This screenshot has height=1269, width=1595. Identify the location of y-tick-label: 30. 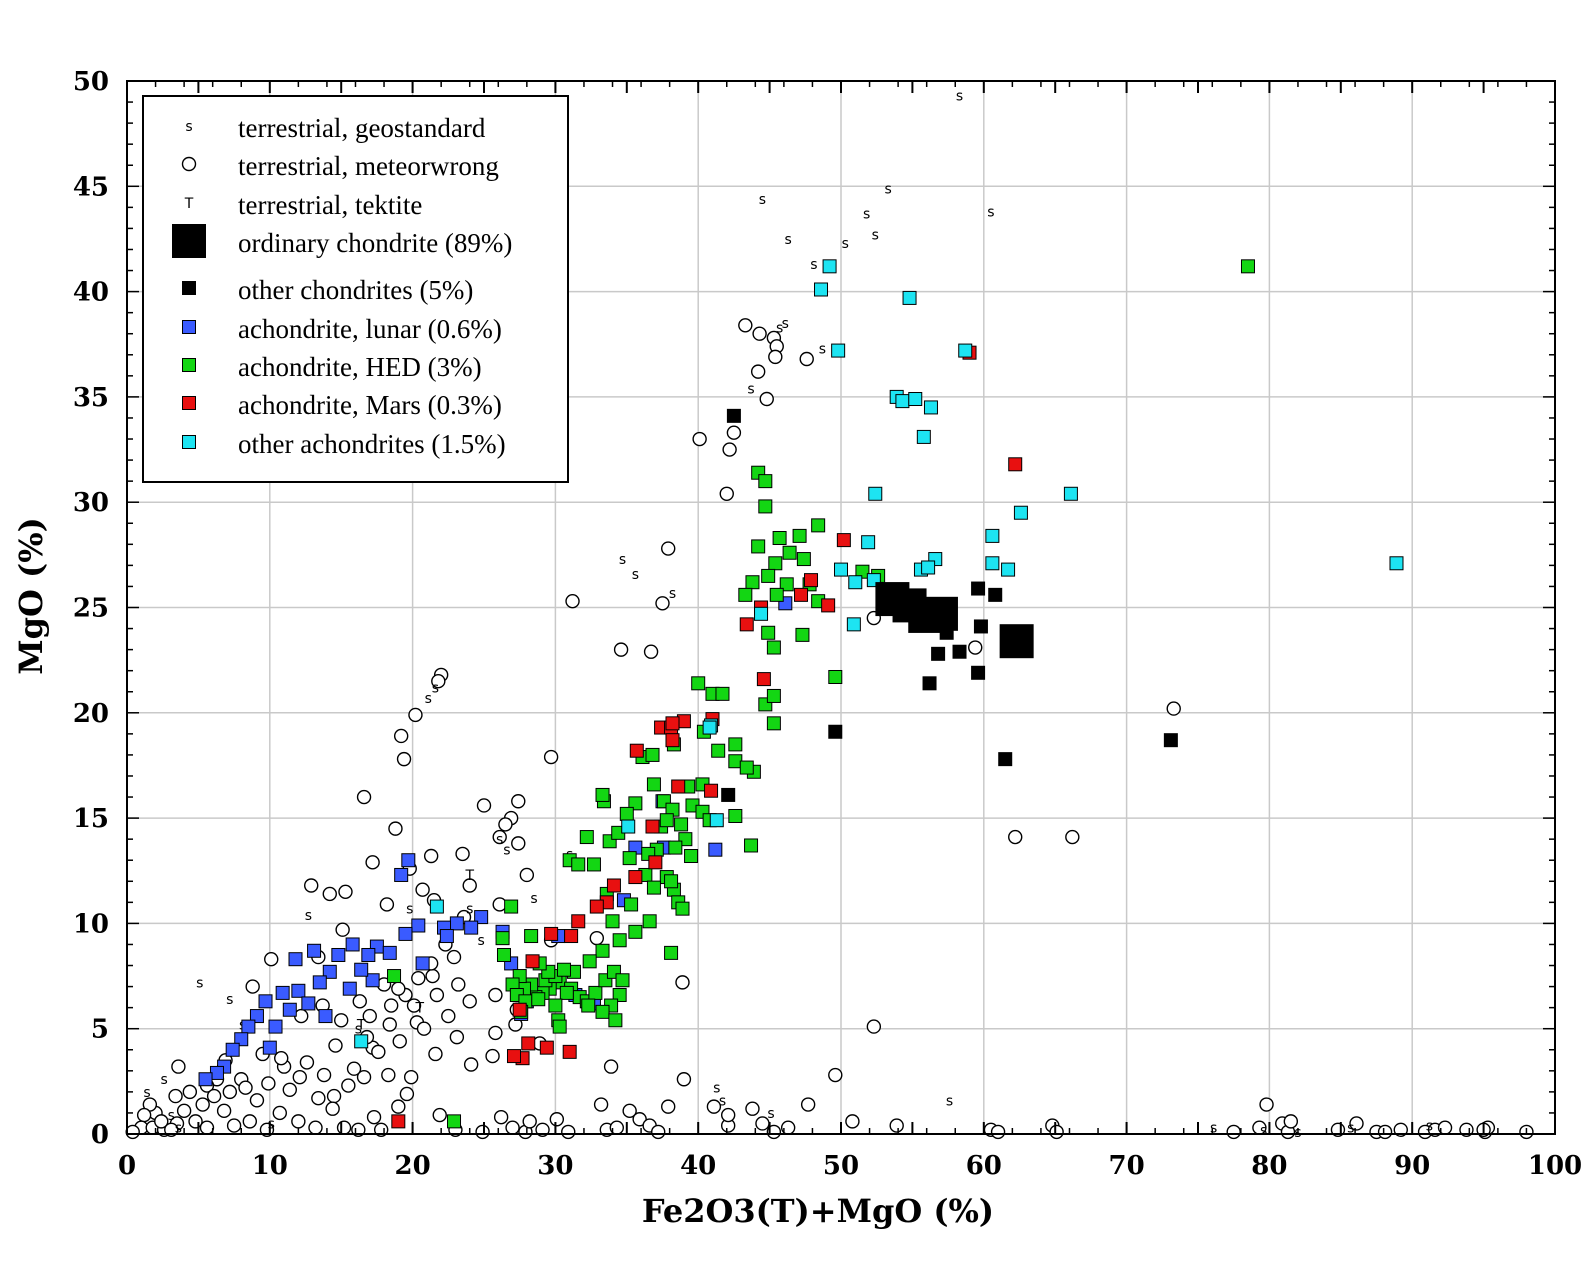
(91, 503).